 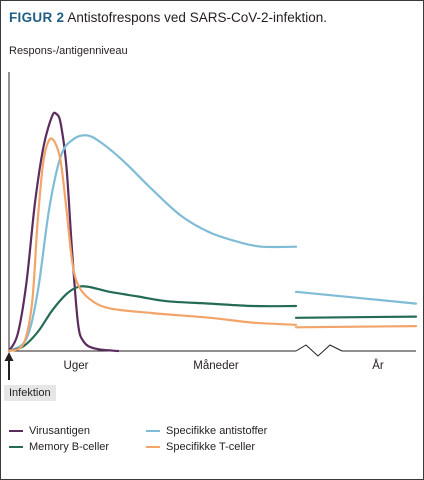 What do you see at coordinates (211, 447) in the screenshot?
I see `legend-label: Specifikke T-celler` at bounding box center [211, 447].